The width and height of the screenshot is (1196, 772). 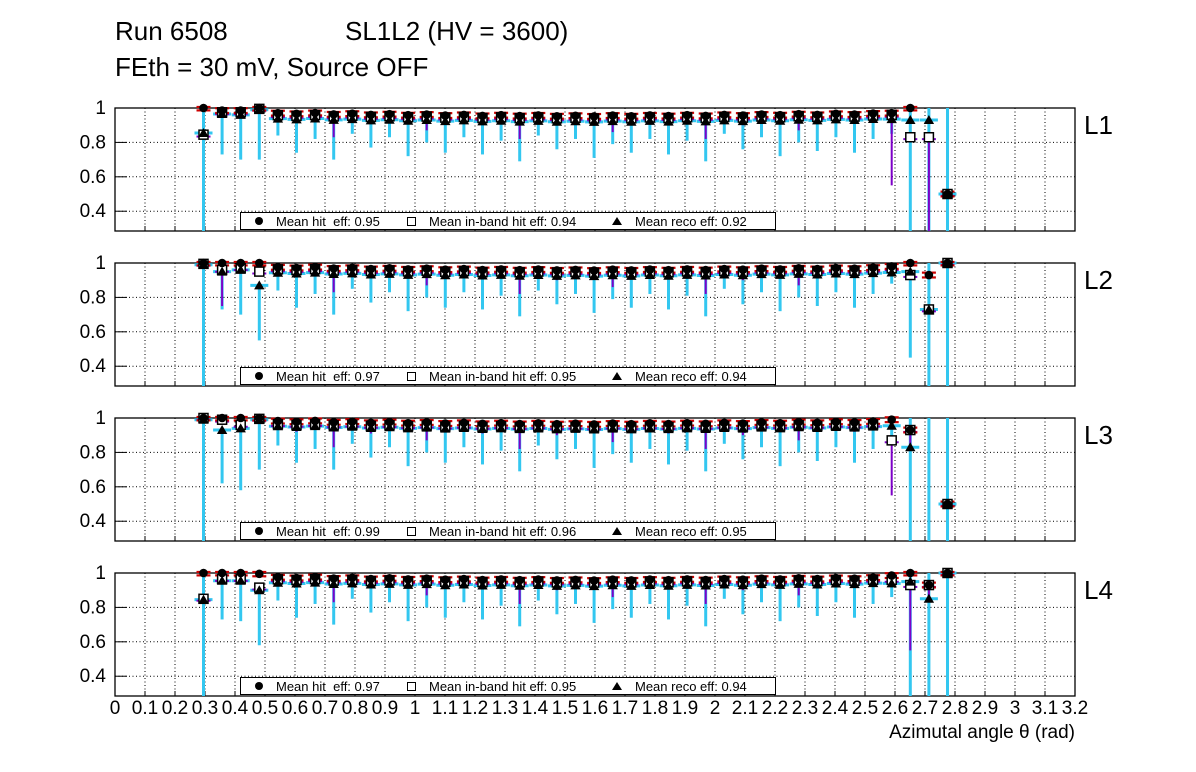 What do you see at coordinates (691, 221) in the screenshot?
I see `legend-label: Mean reco eff: 0.92` at bounding box center [691, 221].